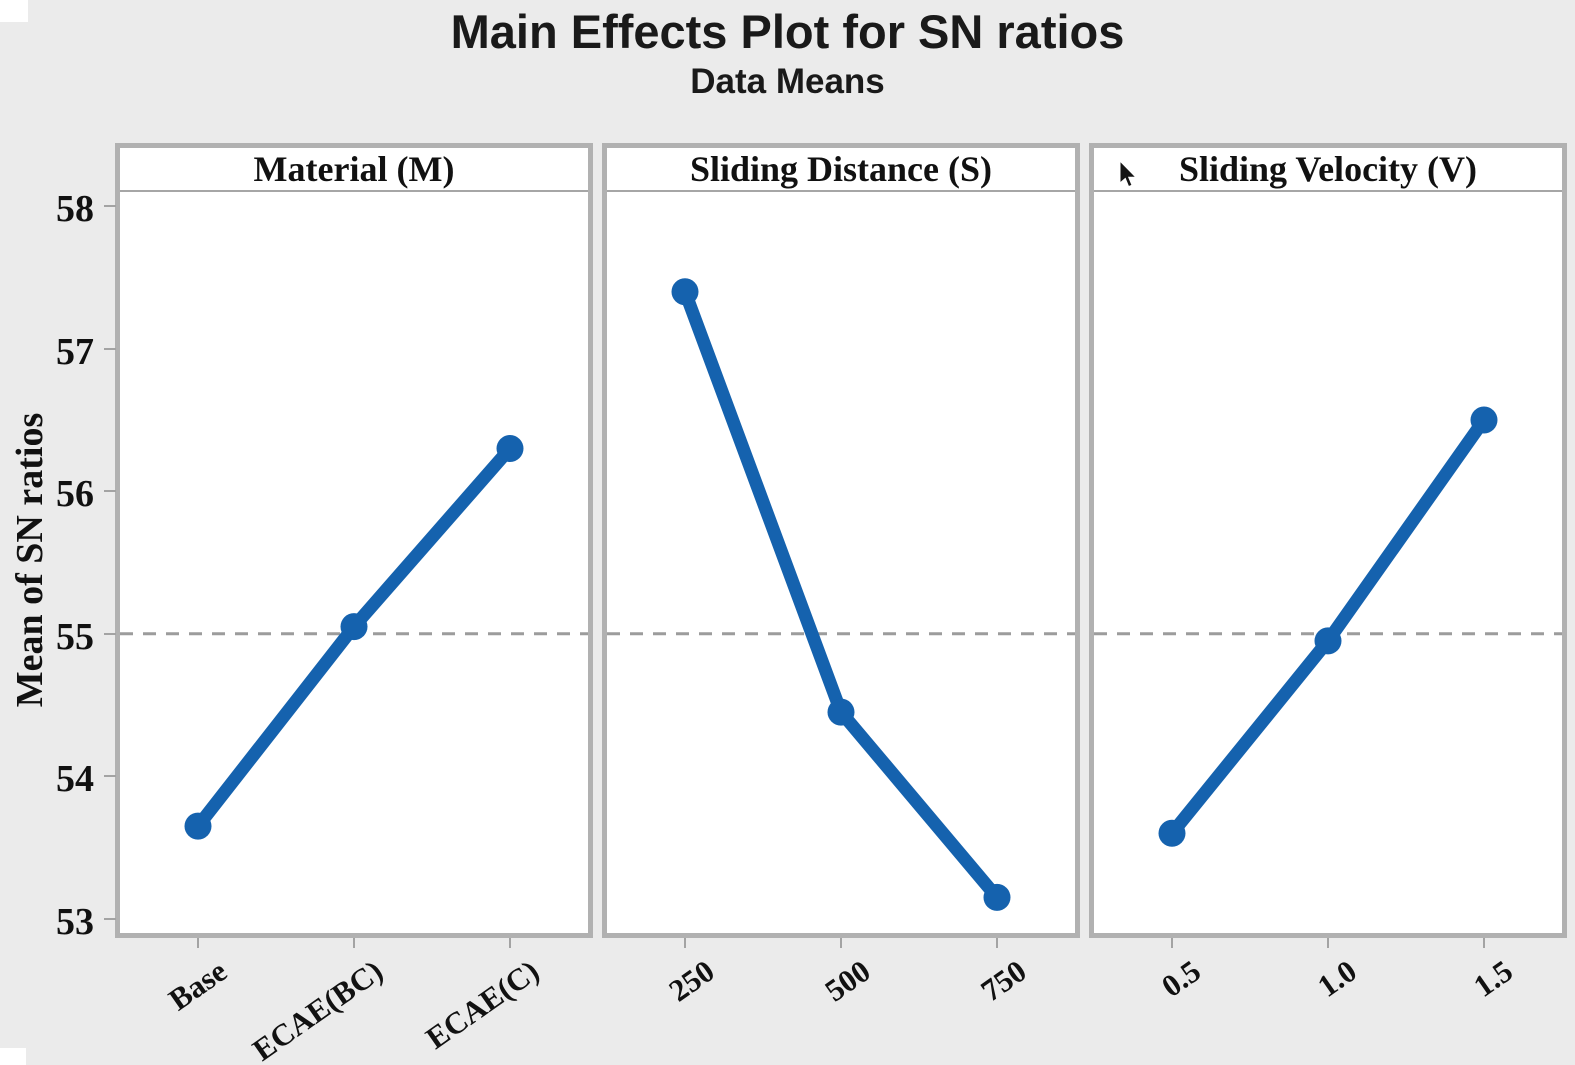 Image resolution: width=1575 pixels, height=1065 pixels. I want to click on x-tick-label: 0.5, so click(1181, 978).